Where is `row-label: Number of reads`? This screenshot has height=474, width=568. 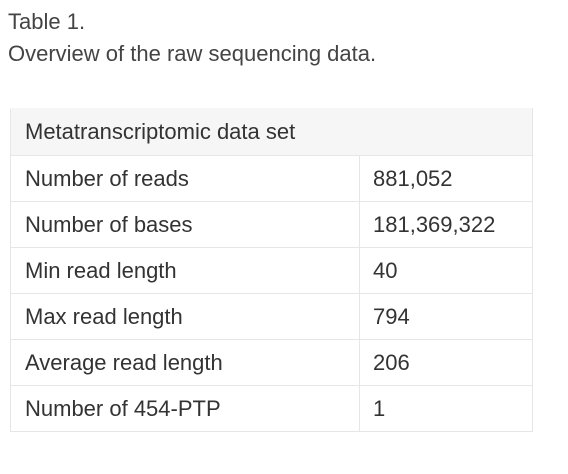 row-label: Number of reads is located at coordinates (185, 178).